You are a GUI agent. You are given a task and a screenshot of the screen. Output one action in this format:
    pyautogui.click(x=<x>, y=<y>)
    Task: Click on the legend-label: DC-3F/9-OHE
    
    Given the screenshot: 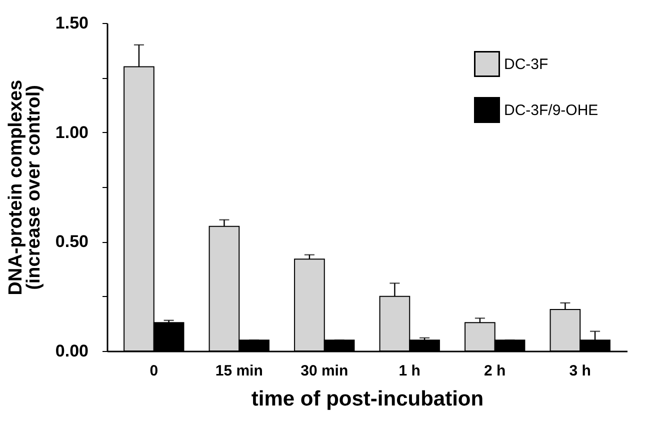 What is the action you would take?
    pyautogui.click(x=551, y=110)
    